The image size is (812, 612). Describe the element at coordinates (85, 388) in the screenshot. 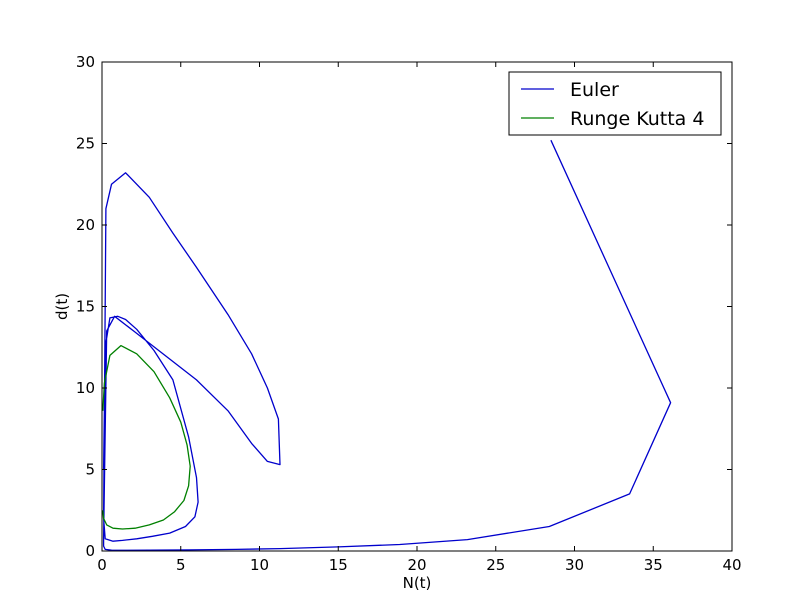

I see `y-tick-label: 10` at that location.